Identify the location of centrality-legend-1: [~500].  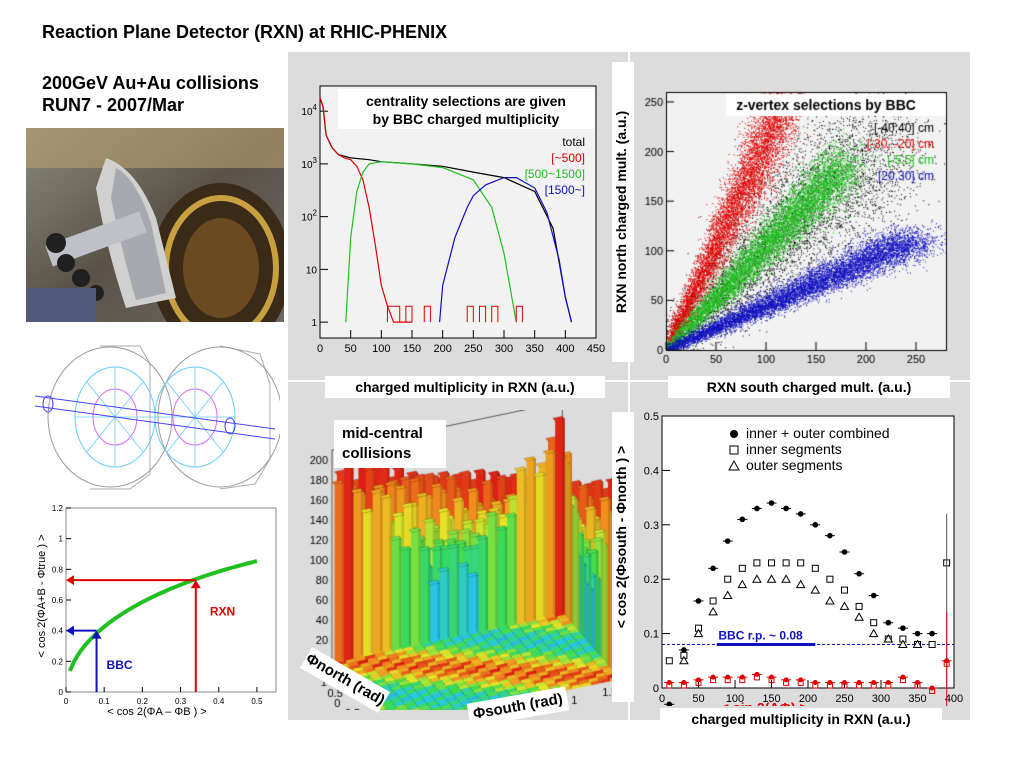
(568, 158).